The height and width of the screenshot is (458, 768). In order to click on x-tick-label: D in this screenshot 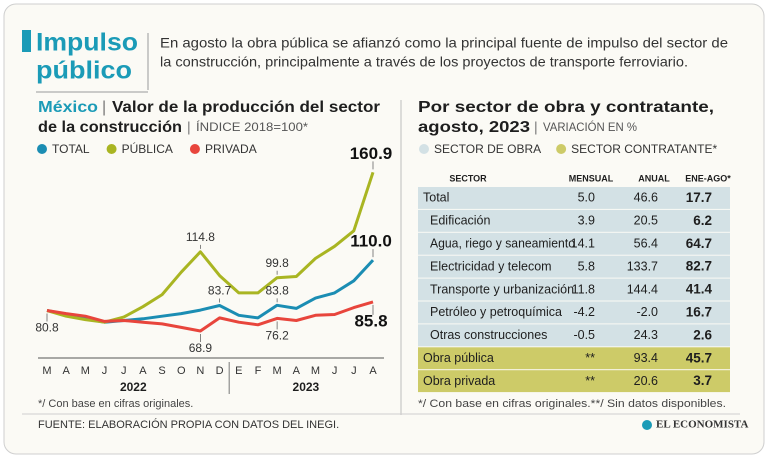, I will do `click(220, 371)`.